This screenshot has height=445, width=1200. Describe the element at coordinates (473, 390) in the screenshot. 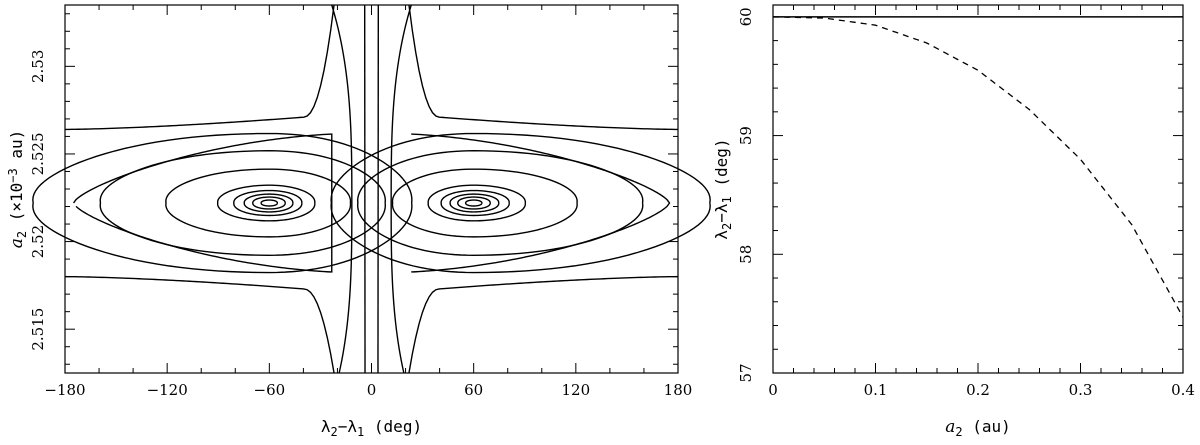

I see `x-tick-label: 60` at that location.